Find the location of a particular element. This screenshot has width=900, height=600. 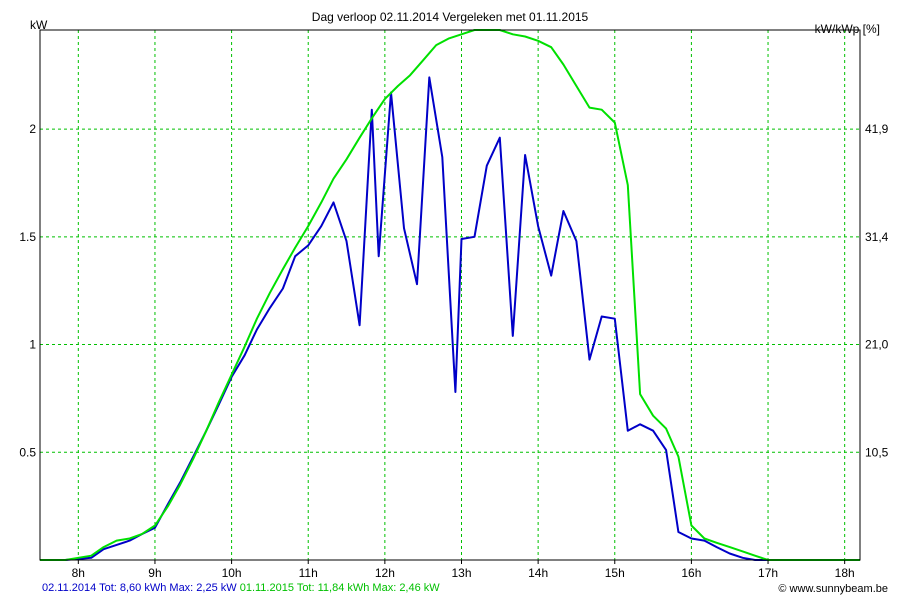

x-tick-label: 12h is located at coordinates (385, 573).